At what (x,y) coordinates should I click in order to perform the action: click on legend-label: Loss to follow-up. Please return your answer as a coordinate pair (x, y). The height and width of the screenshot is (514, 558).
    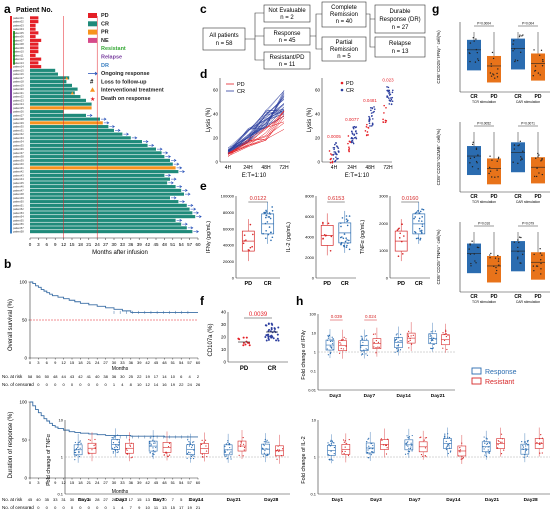
    Looking at the image, I should click on (124, 82).